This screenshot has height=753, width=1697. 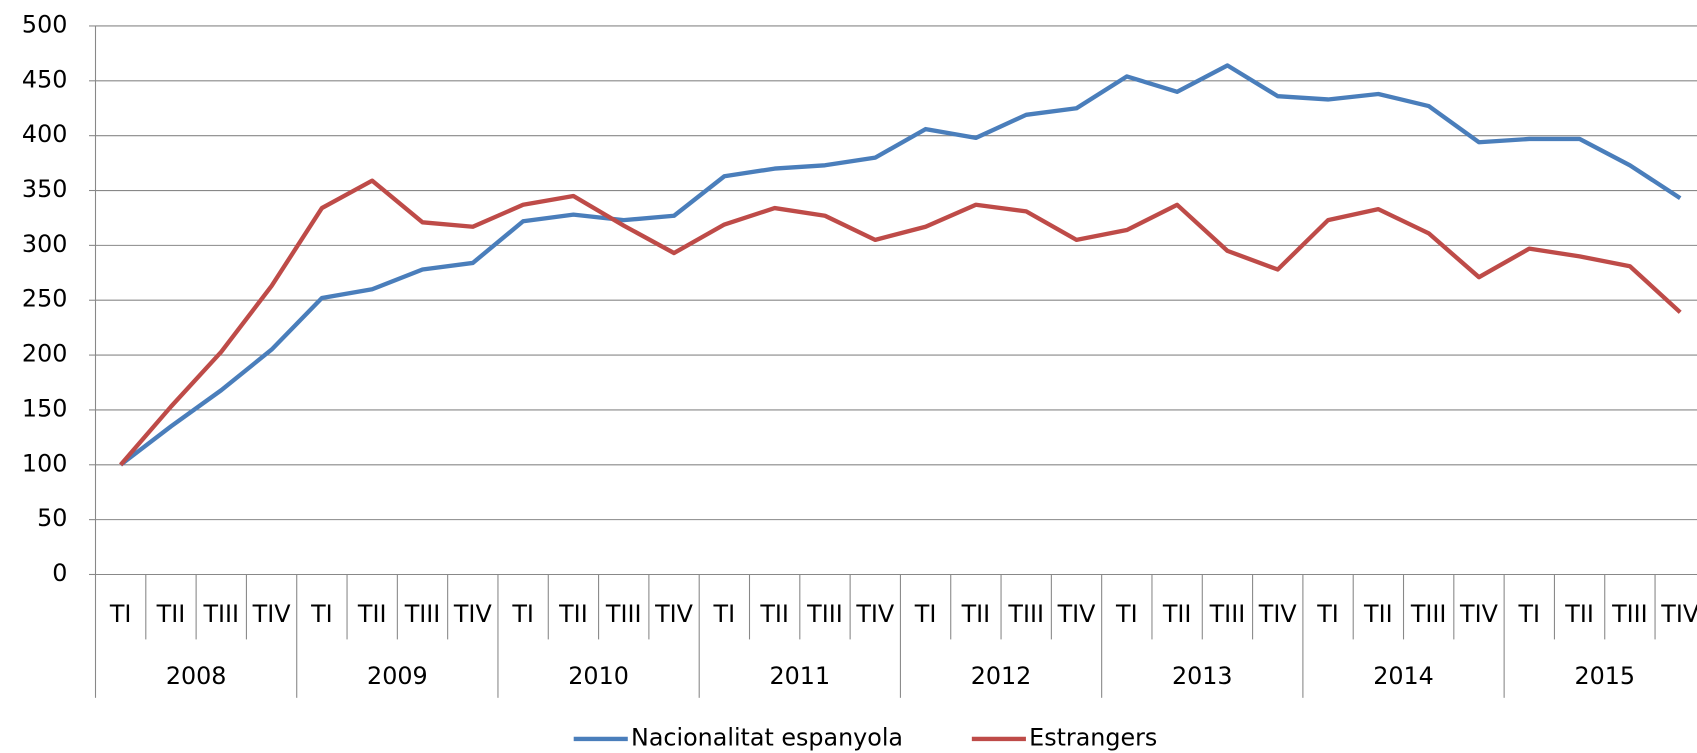 I want to click on legend-label: Nacionalitat espanyola, so click(x=767, y=737).